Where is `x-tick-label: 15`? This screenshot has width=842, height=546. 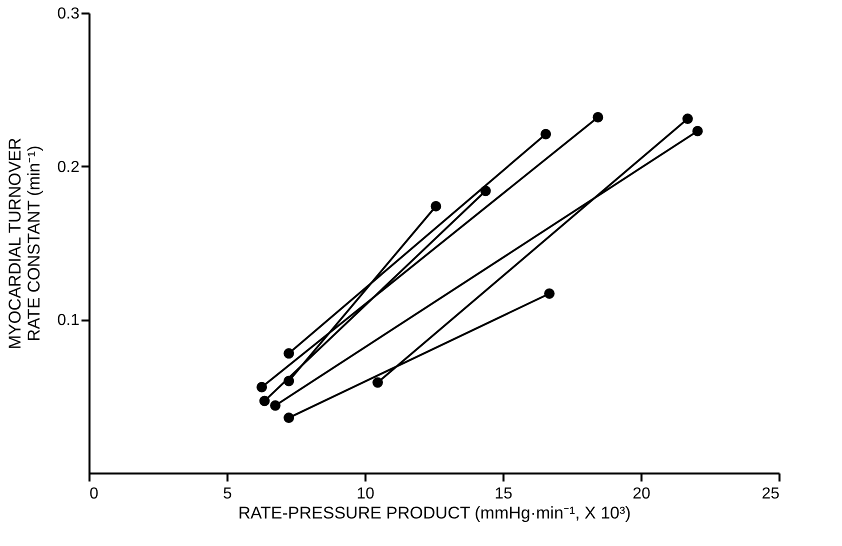
x-tick-label: 15 is located at coordinates (503, 494).